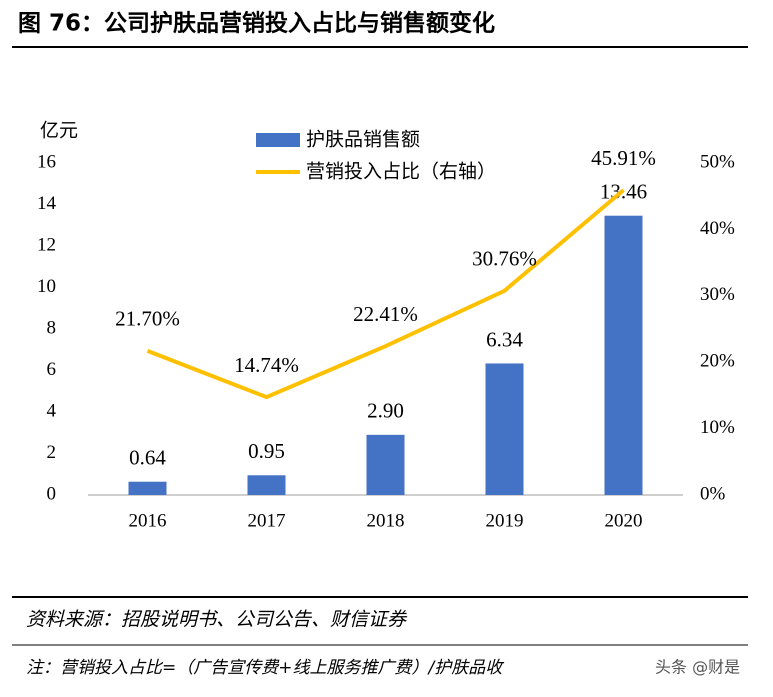 The width and height of the screenshot is (773, 697). What do you see at coordinates (52, 493) in the screenshot?
I see `y-tick-label: 0` at bounding box center [52, 493].